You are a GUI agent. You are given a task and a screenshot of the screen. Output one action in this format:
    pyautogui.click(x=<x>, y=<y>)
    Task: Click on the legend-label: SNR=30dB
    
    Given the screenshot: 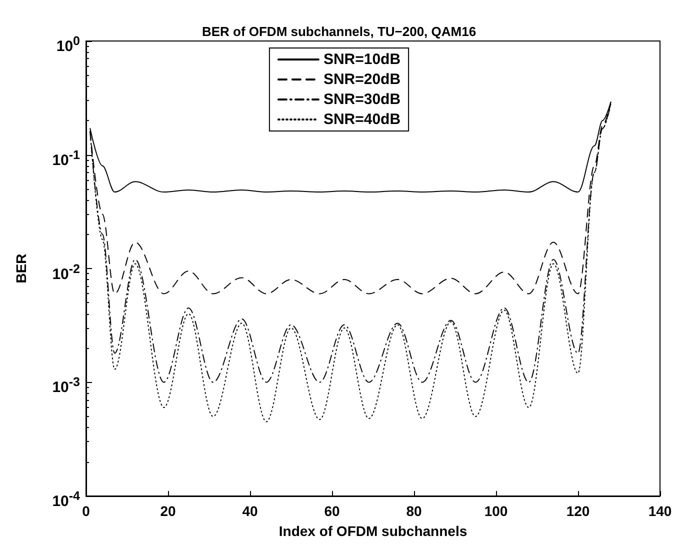 What is the action you would take?
    pyautogui.click(x=362, y=99)
    